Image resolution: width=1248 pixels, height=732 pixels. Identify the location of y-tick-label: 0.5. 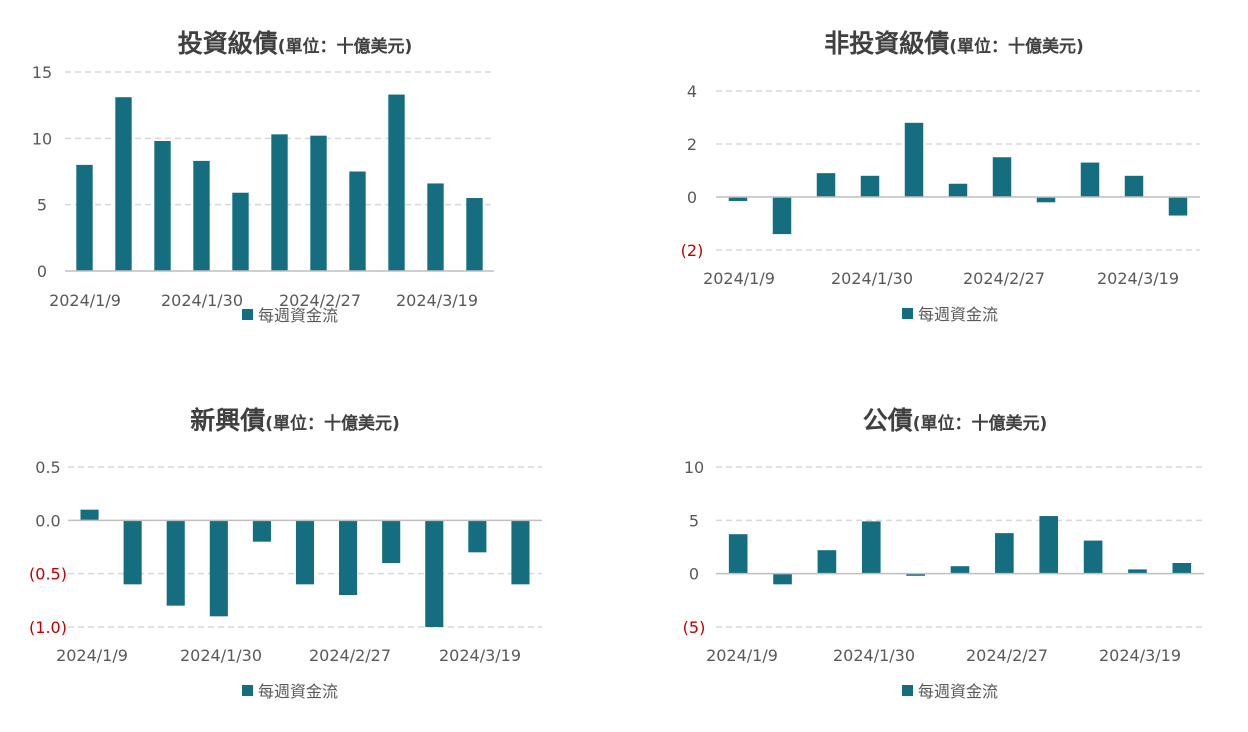
(47, 467).